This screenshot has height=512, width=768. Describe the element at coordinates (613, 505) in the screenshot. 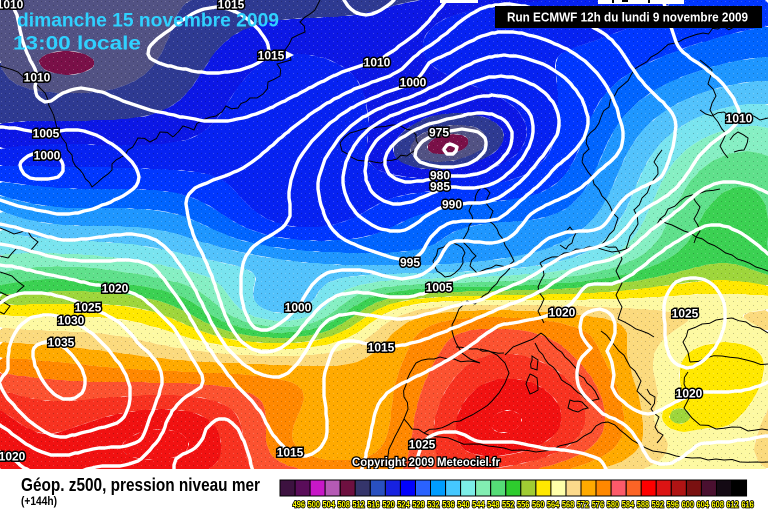

I see `svg-text: 580` at that location.